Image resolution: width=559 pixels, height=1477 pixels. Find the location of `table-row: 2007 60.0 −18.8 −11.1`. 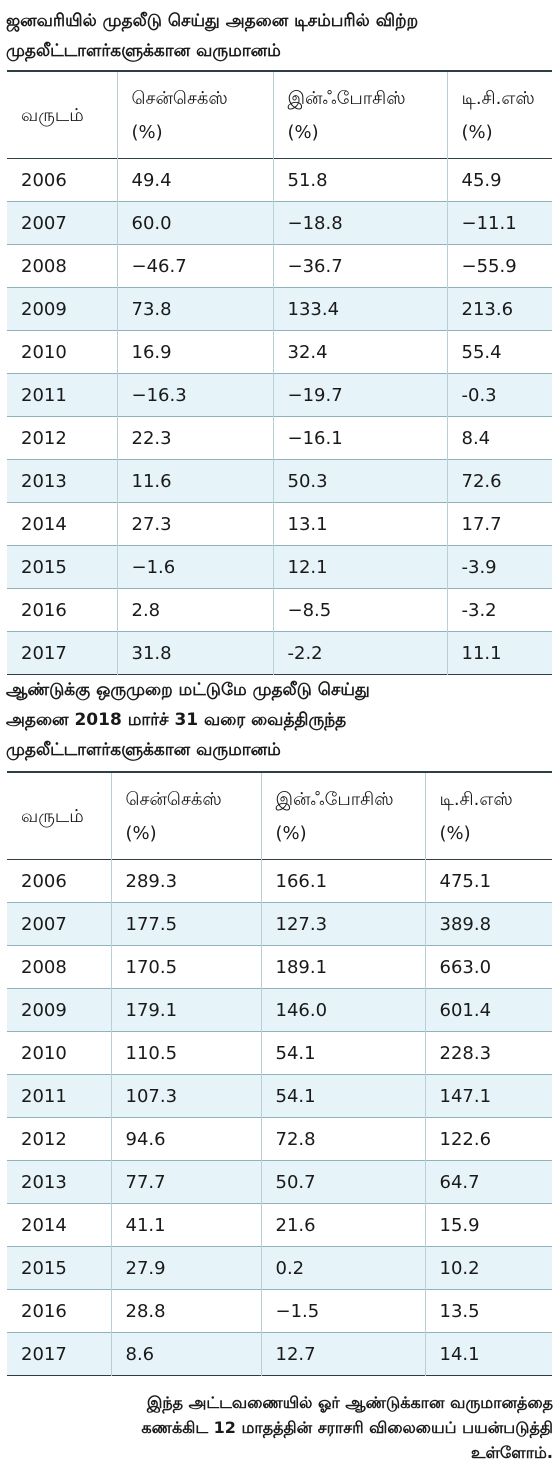

table-row: 2007 60.0 −18.8 −11.1 is located at coordinates (279, 223).